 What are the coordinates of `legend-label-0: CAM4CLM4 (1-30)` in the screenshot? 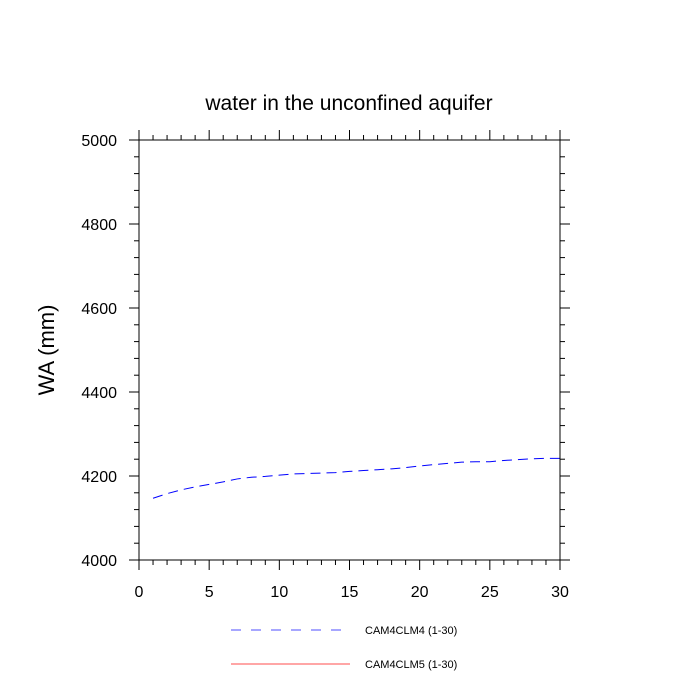 It's located at (411, 631).